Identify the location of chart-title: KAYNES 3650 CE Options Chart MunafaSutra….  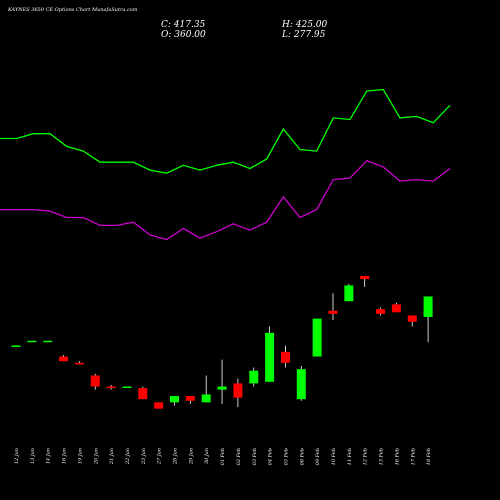
(73, 10).